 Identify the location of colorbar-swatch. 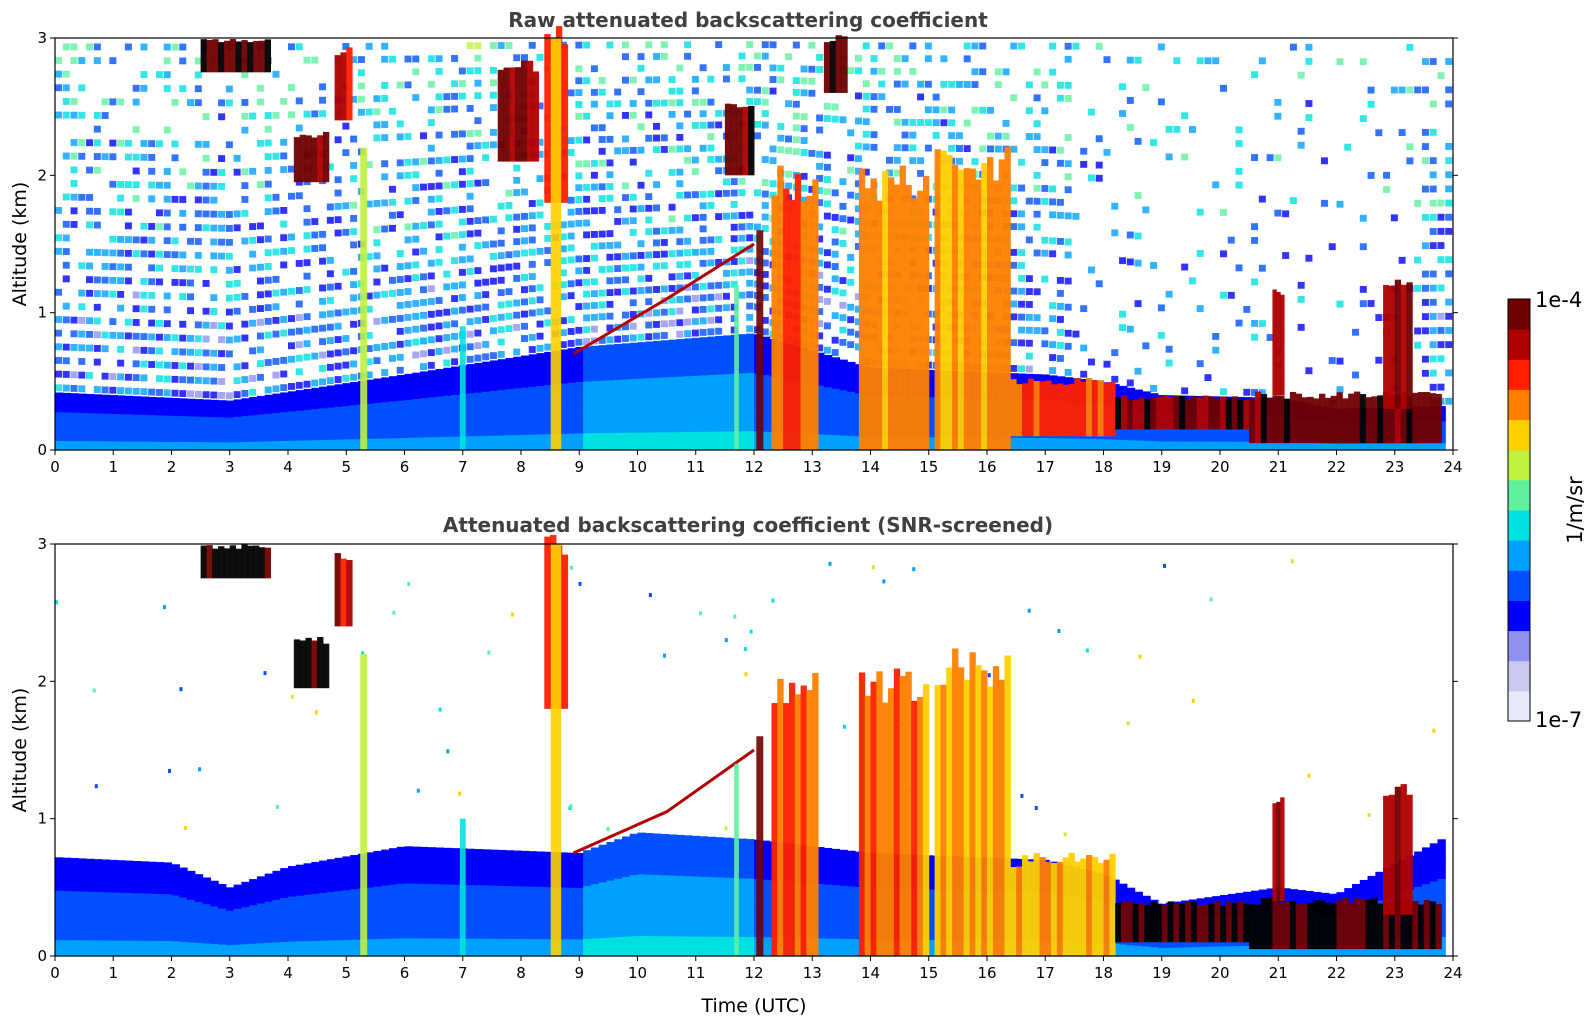
(1519, 314).